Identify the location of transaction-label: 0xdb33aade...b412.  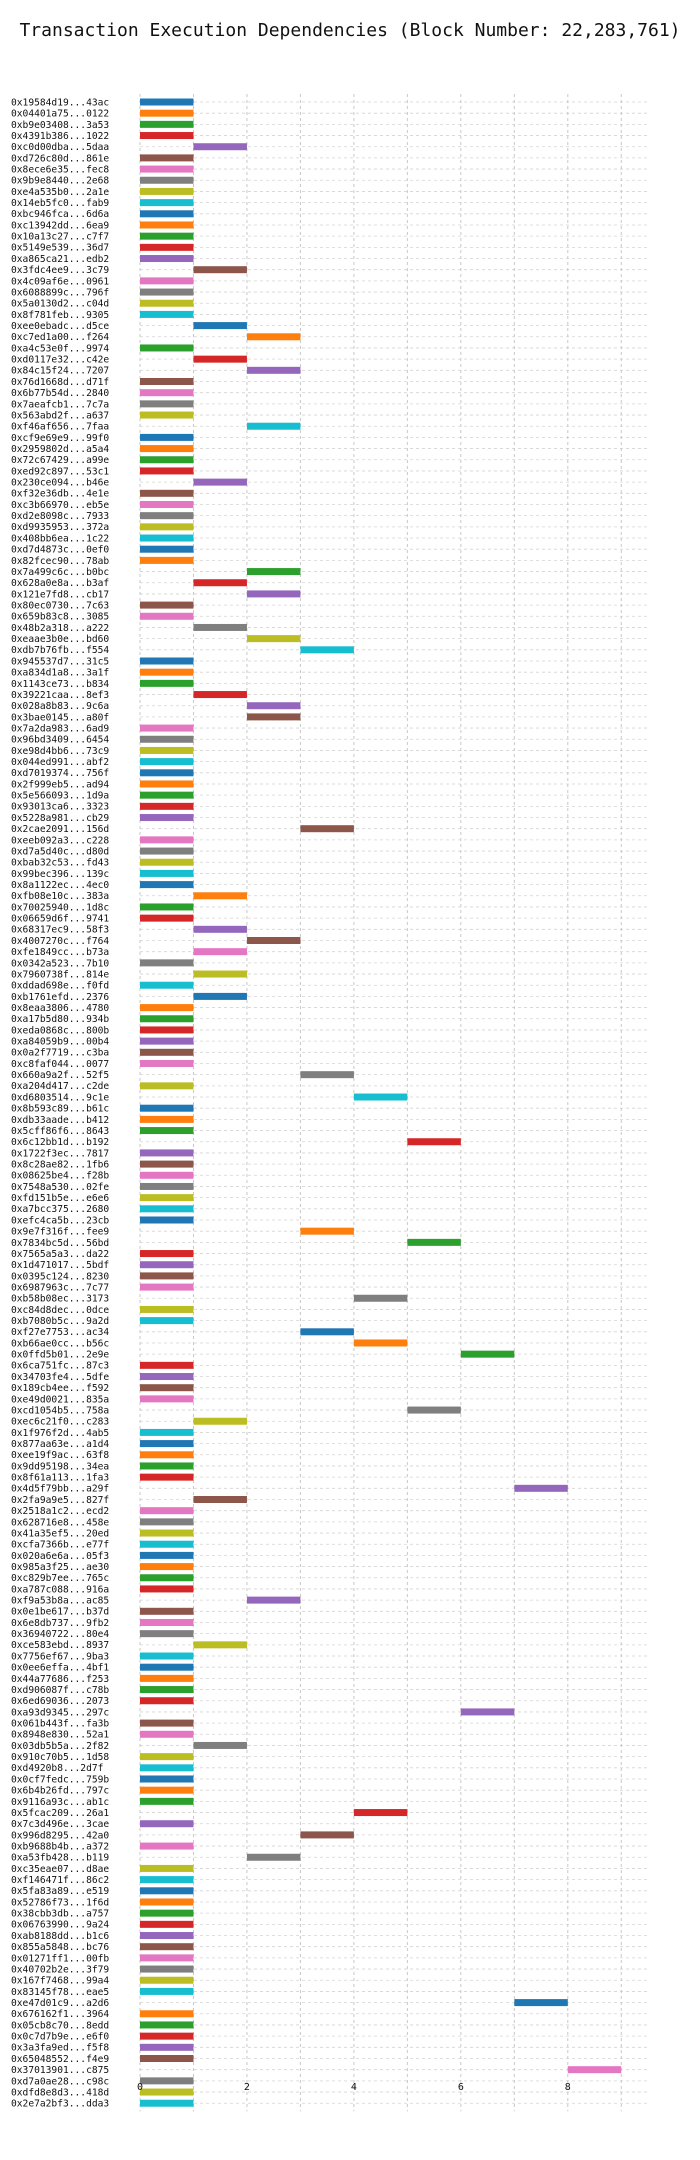
(60, 1120).